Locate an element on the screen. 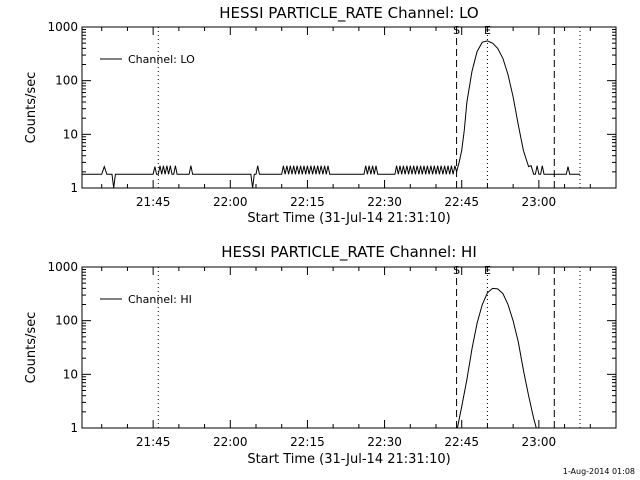  legend-label: Channel: HI is located at coordinates (160, 299).